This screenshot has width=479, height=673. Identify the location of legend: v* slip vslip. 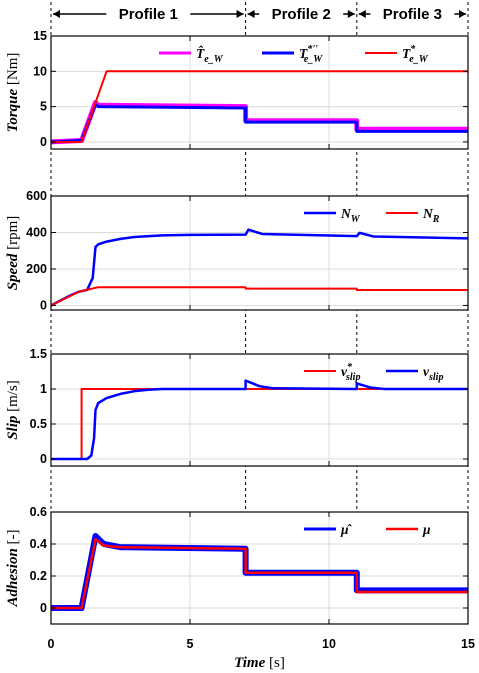
(373, 372).